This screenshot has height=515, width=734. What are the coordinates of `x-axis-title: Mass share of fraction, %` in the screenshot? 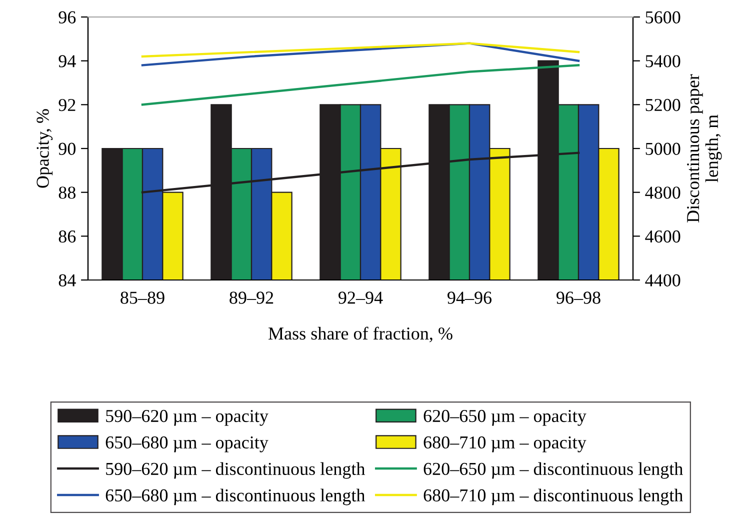 It's located at (360, 334).